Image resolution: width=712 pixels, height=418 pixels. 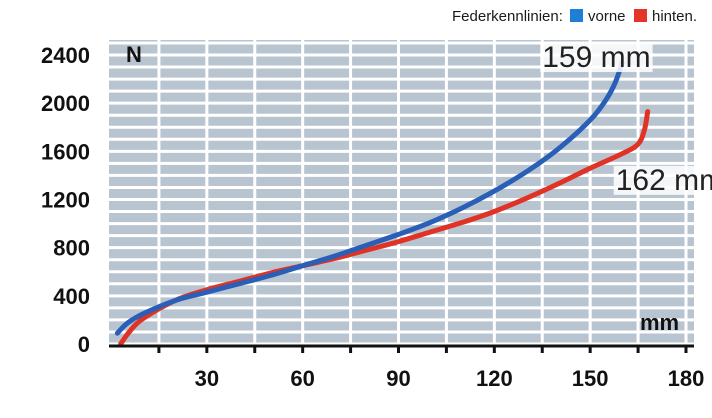 I want to click on annotation-travel-1: 162 mm, so click(x=664, y=180).